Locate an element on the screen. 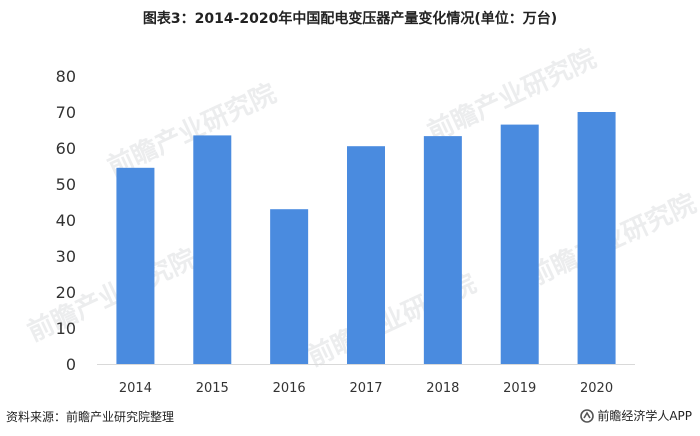  y-tick-label: 80 is located at coordinates (66, 76).